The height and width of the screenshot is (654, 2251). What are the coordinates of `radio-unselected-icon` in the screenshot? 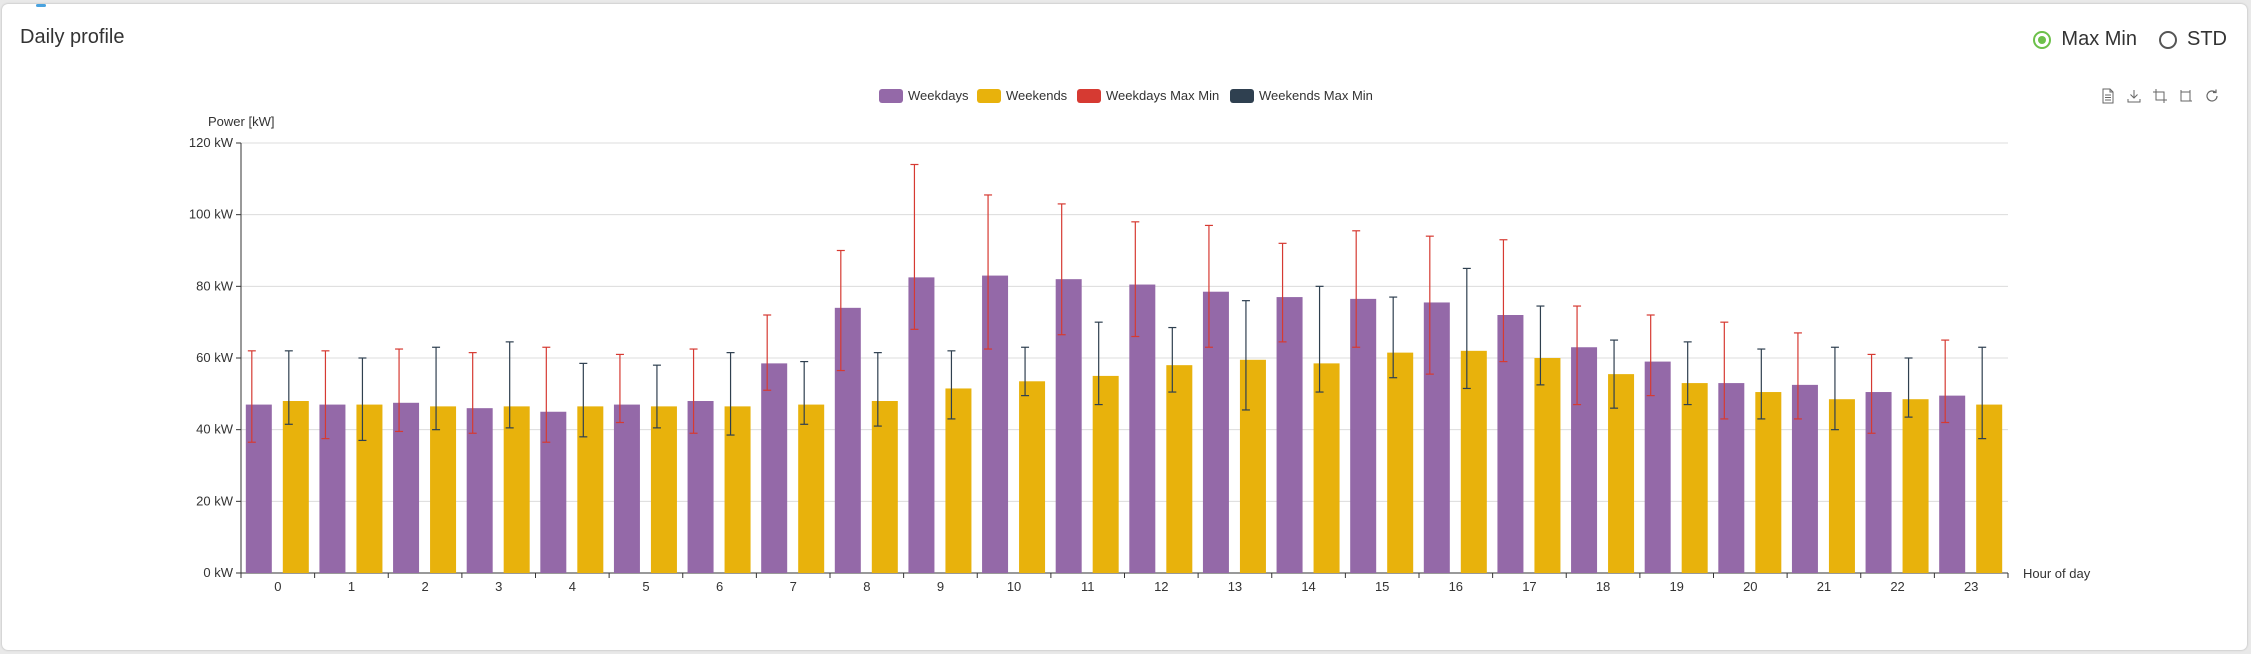 It's located at (2168, 39).